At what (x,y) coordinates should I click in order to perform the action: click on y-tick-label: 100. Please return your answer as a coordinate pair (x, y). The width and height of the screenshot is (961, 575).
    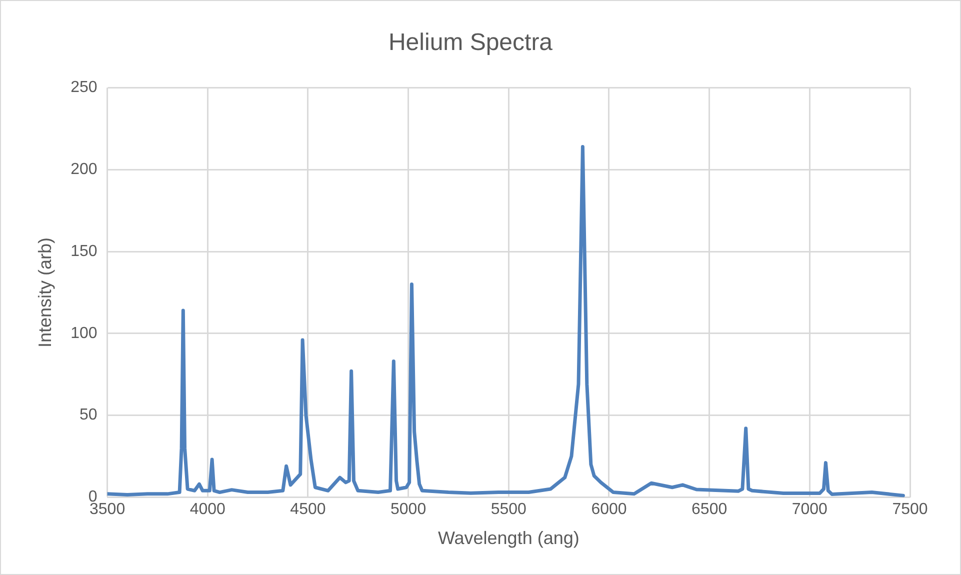
    Looking at the image, I should click on (84, 333).